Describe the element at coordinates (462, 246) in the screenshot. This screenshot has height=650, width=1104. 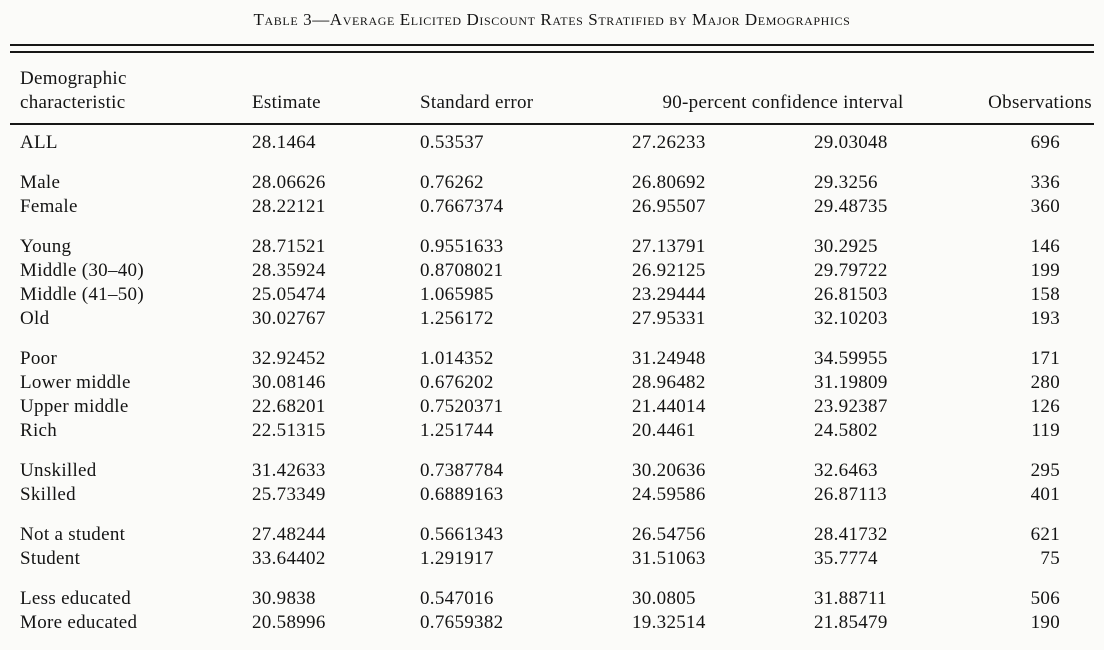
I see `standard-error-value: 0.9551633` at that location.